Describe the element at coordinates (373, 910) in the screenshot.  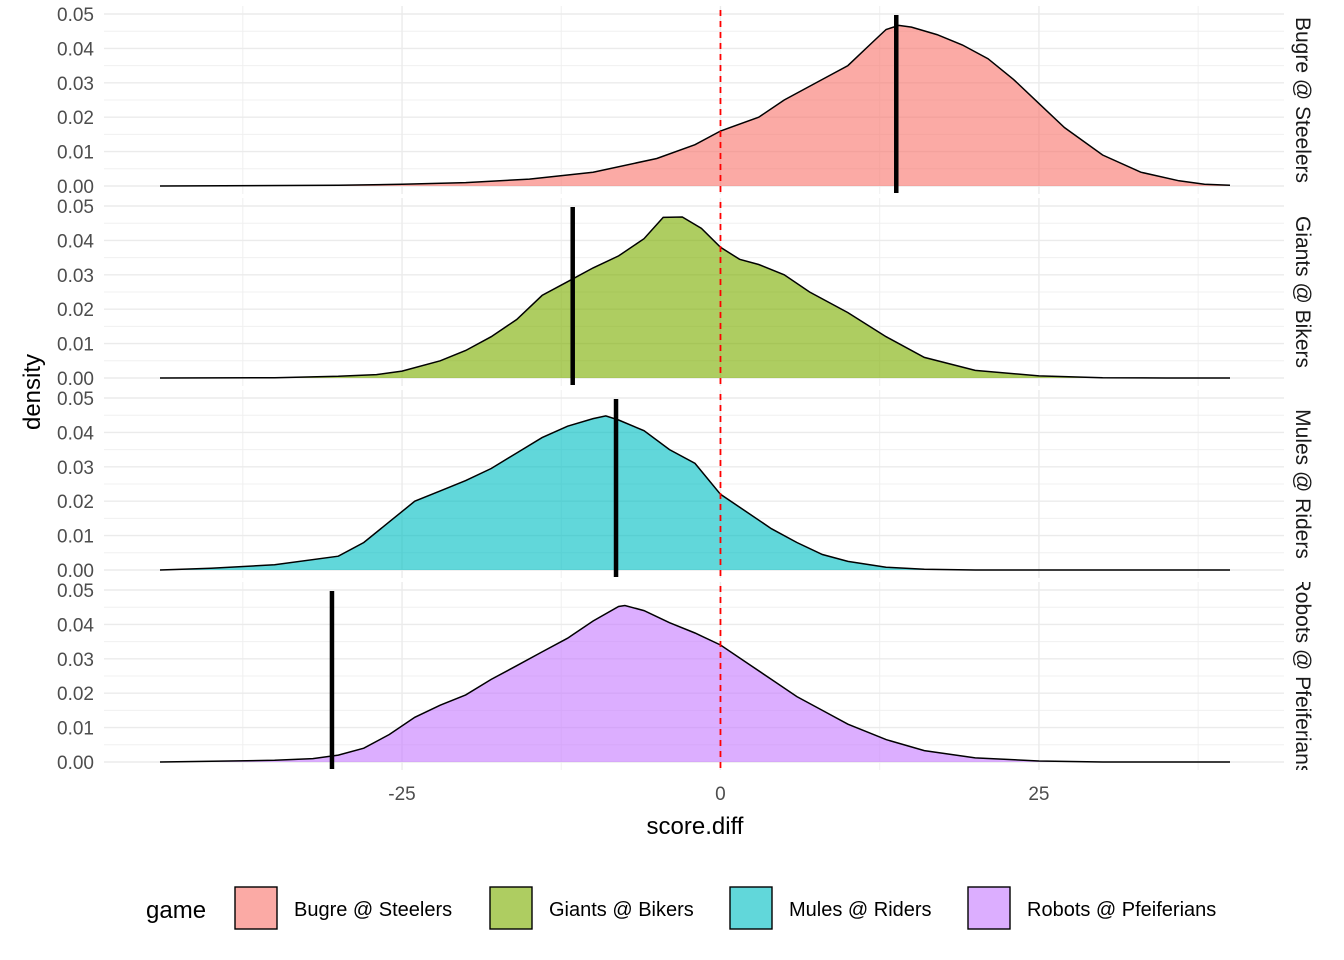
I see `legend-label: Bugre @ Steelers` at that location.